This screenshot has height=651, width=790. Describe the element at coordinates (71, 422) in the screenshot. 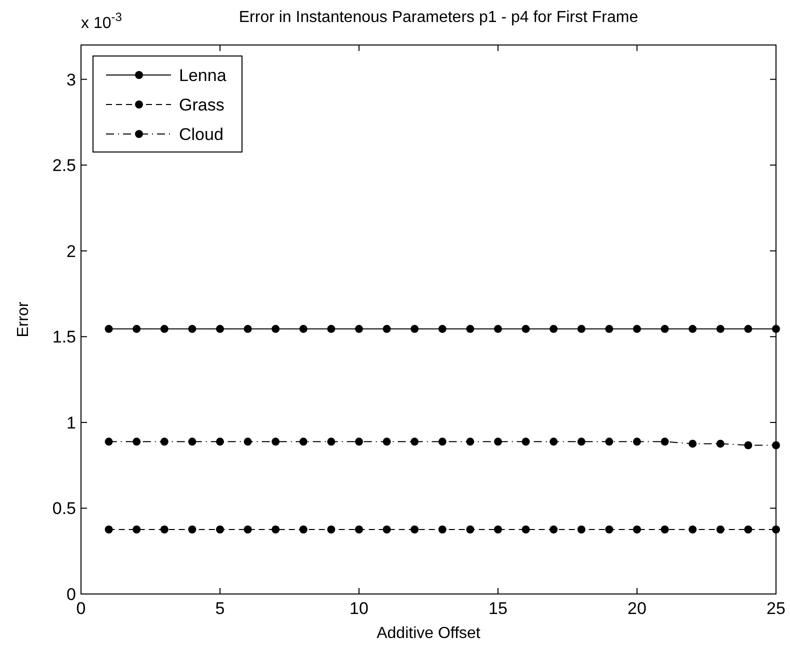

I see `y-tick-label: 1` at that location.